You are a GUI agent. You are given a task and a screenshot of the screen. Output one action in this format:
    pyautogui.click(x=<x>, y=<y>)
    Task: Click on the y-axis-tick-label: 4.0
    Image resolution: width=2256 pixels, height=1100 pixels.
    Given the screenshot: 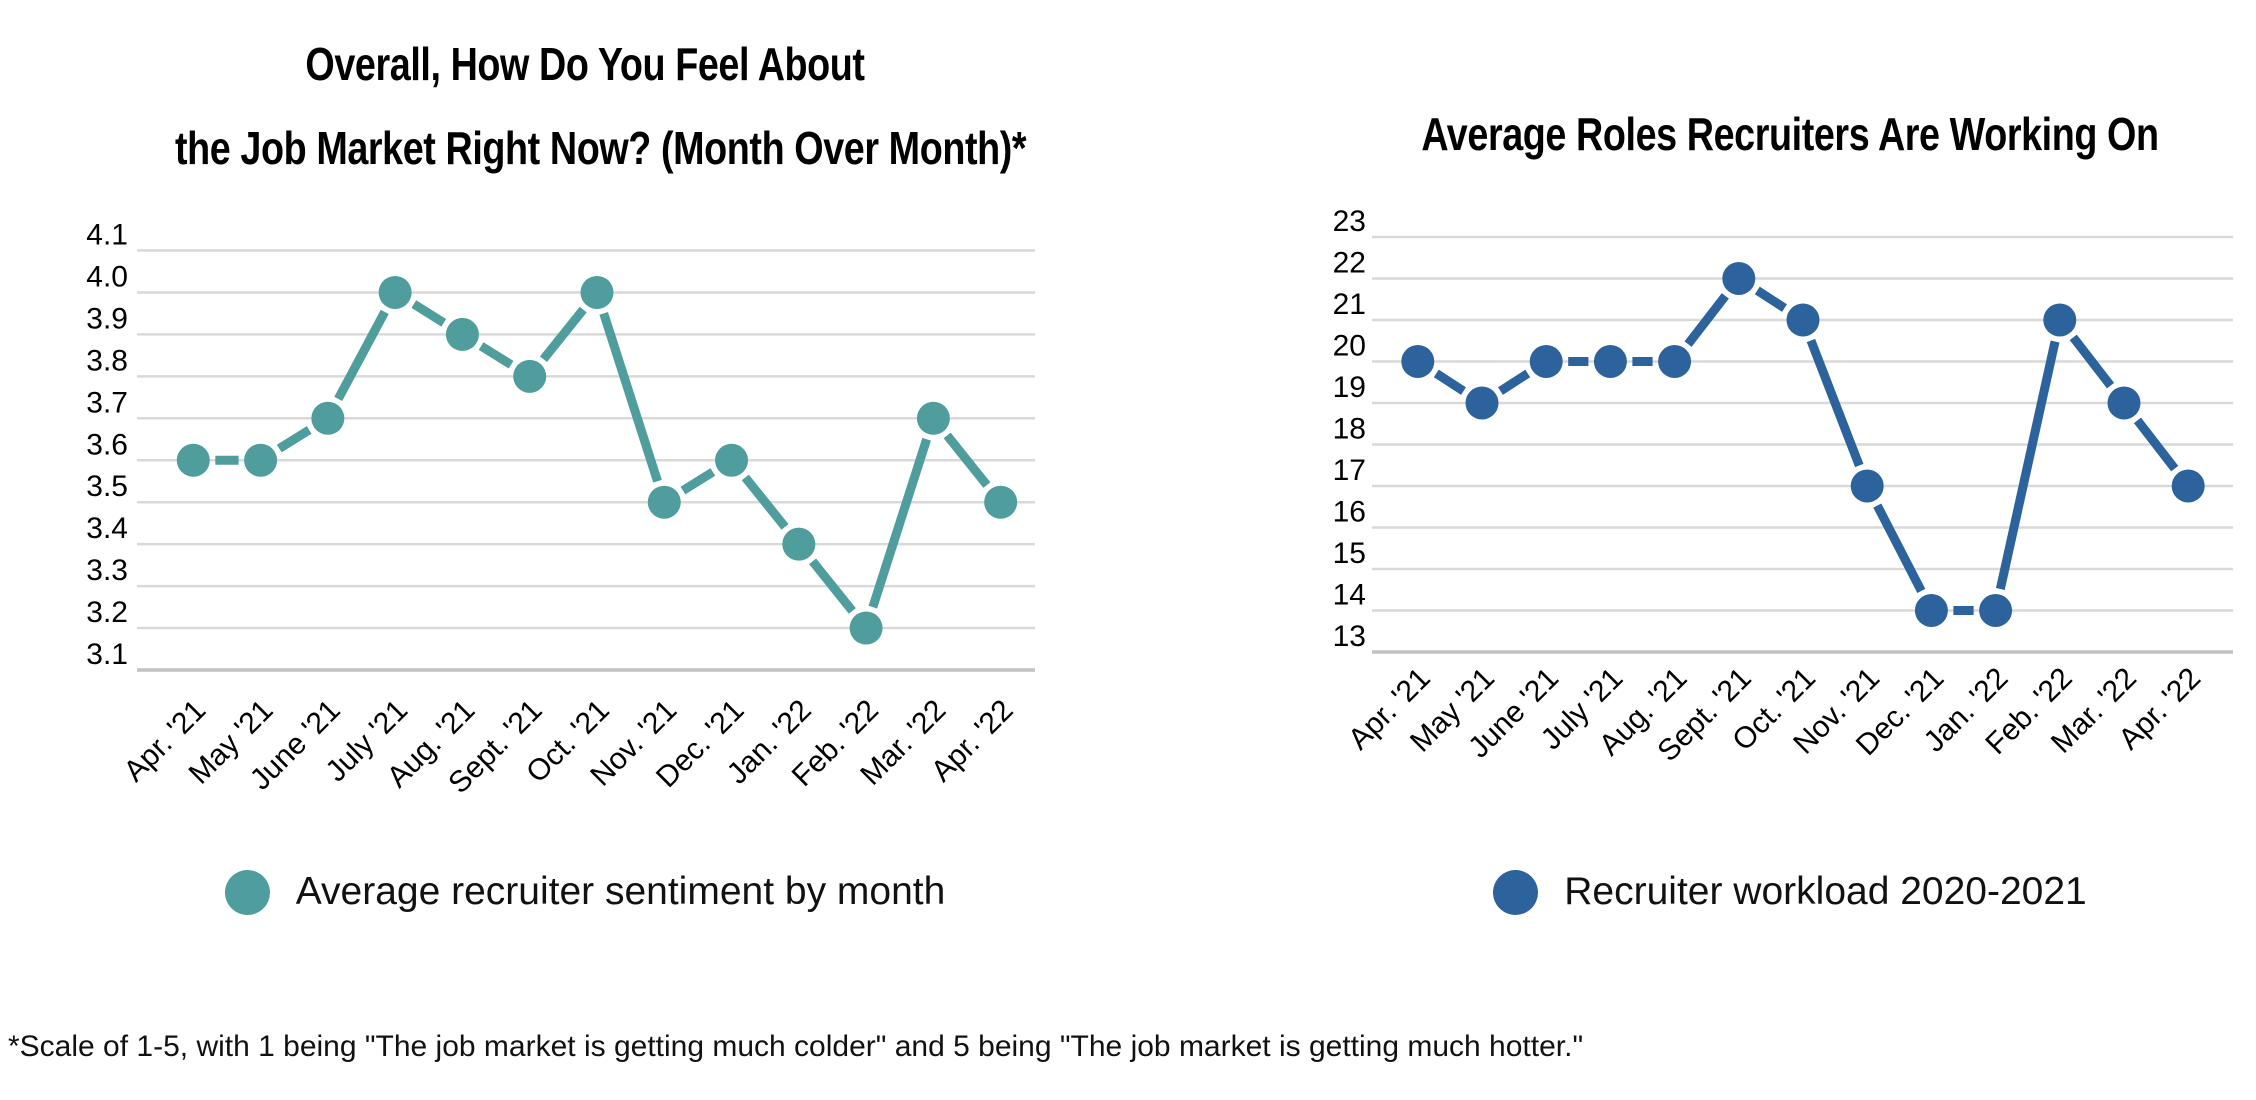 What is the action you would take?
    pyautogui.click(x=107, y=276)
    